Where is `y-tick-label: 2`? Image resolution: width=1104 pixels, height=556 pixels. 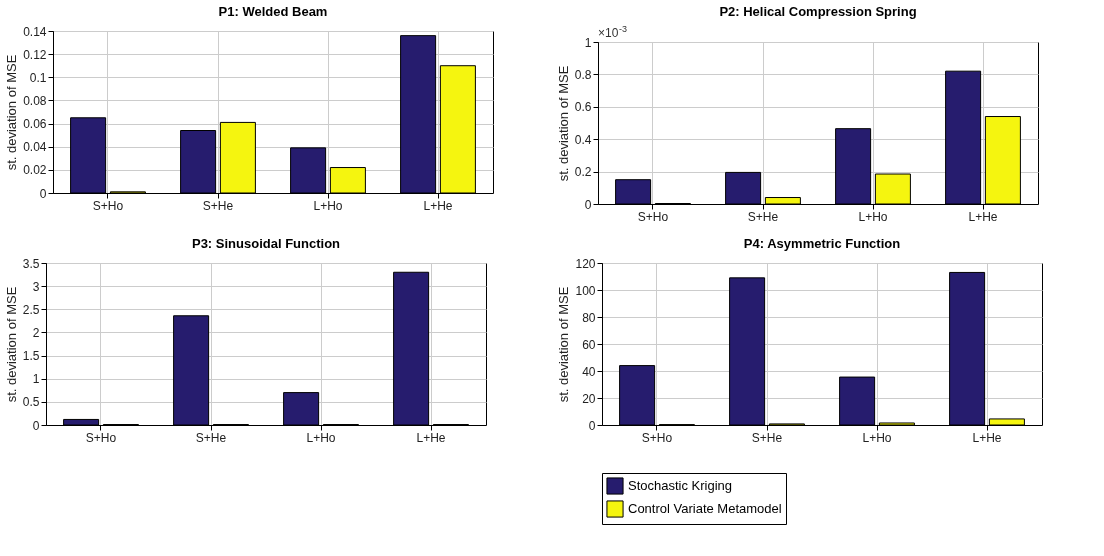
y-tick-label: 2 is located at coordinates (36, 332).